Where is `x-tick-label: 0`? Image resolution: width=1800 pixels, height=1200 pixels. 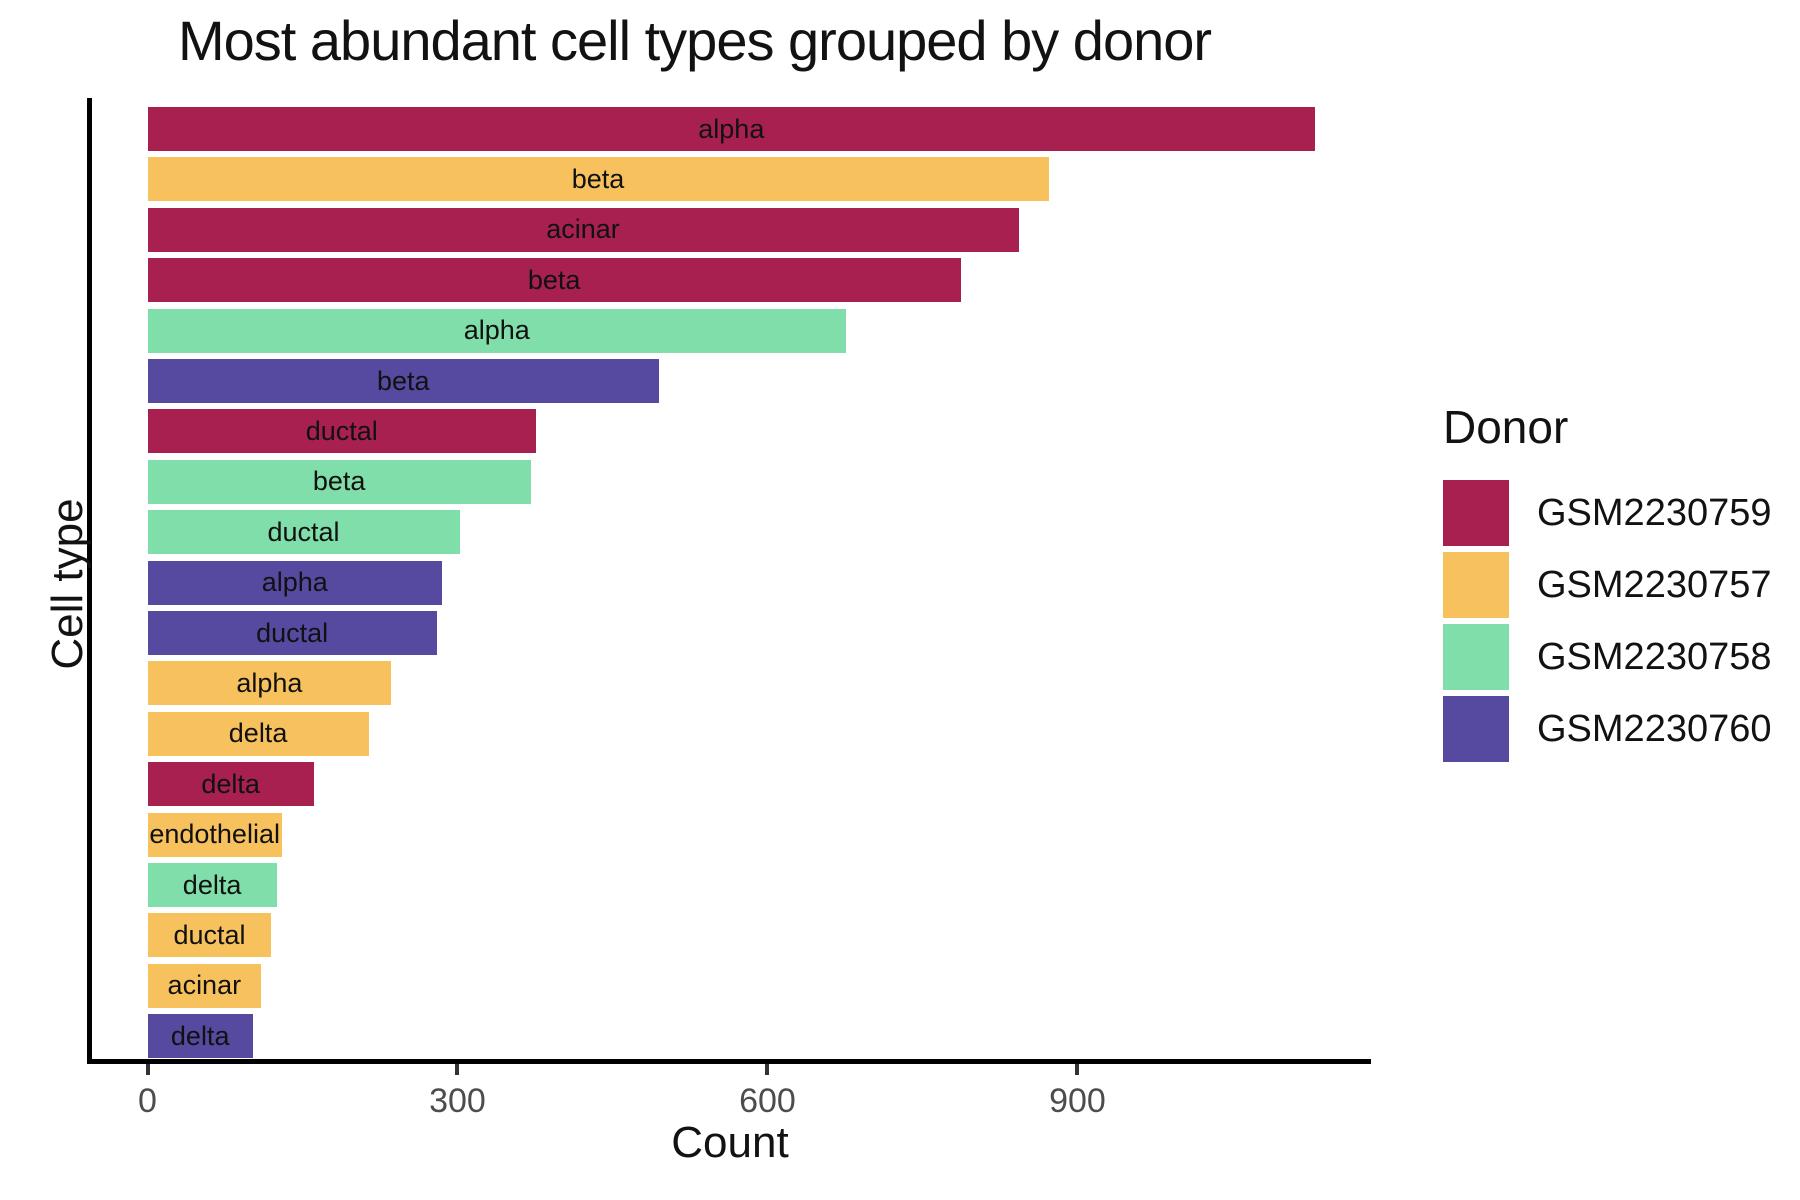 x-tick-label: 0 is located at coordinates (147, 1101).